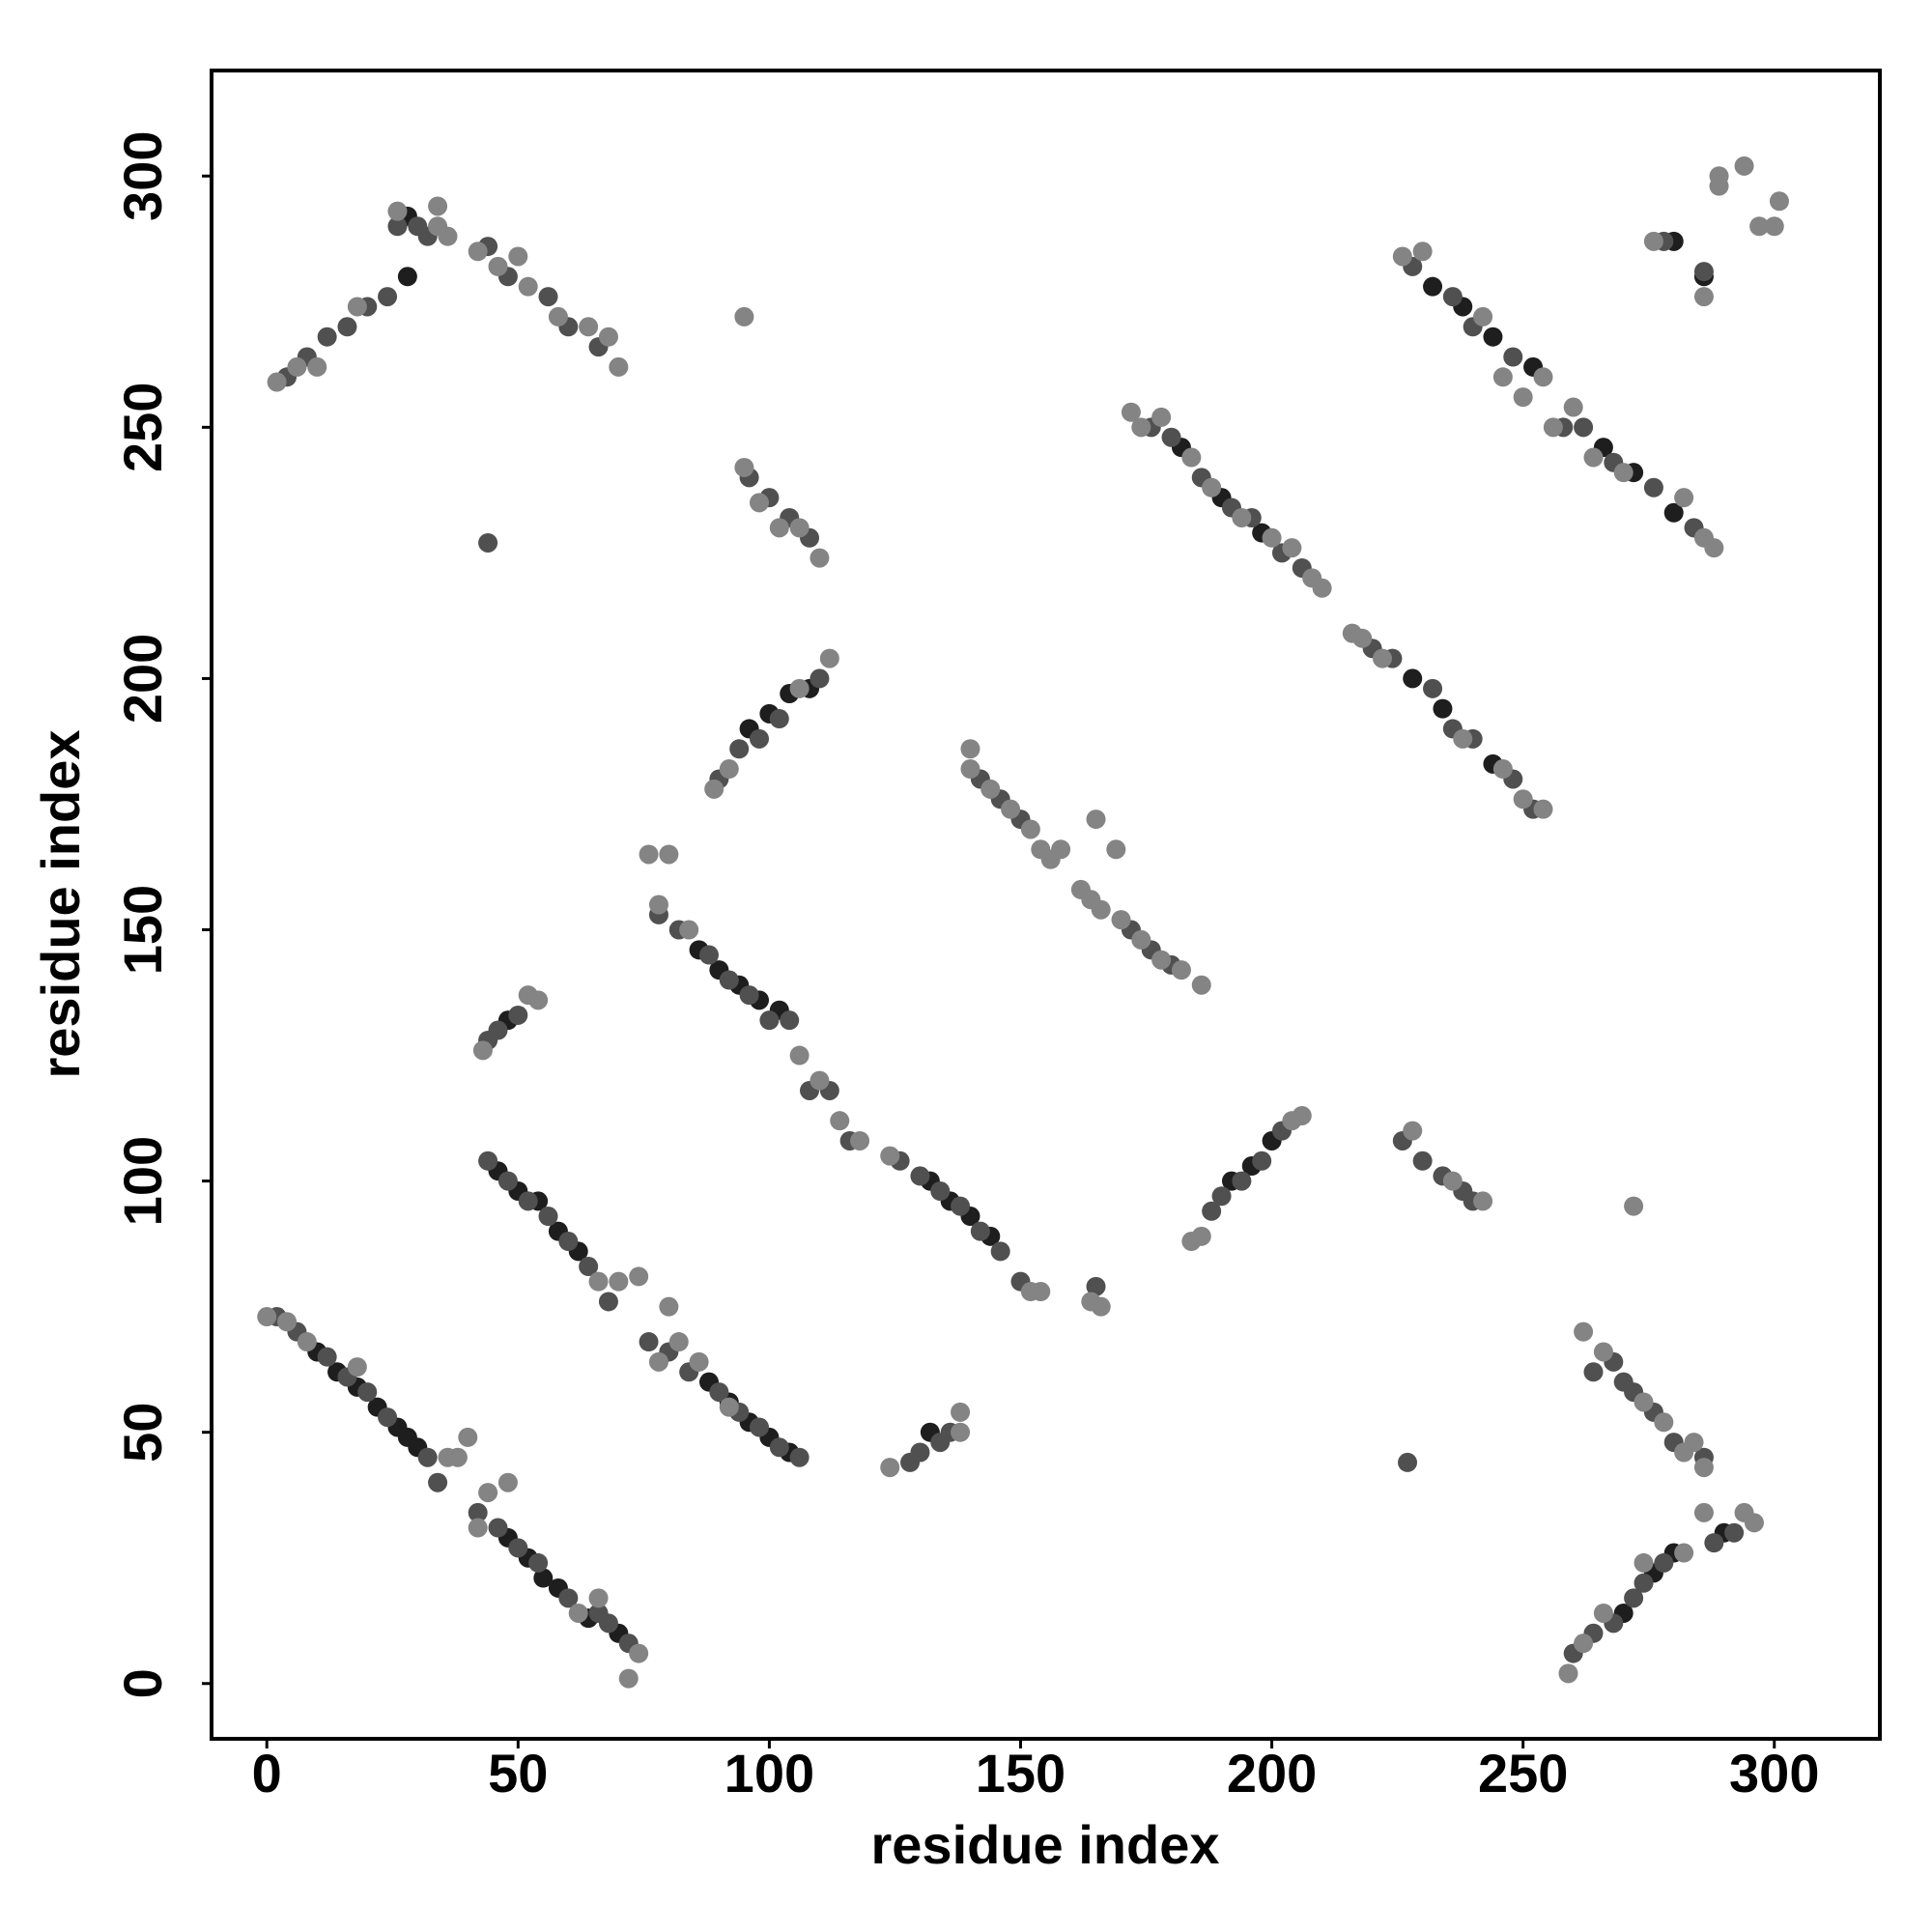  I want to click on x-tick-label: 300, so click(1774, 1773).